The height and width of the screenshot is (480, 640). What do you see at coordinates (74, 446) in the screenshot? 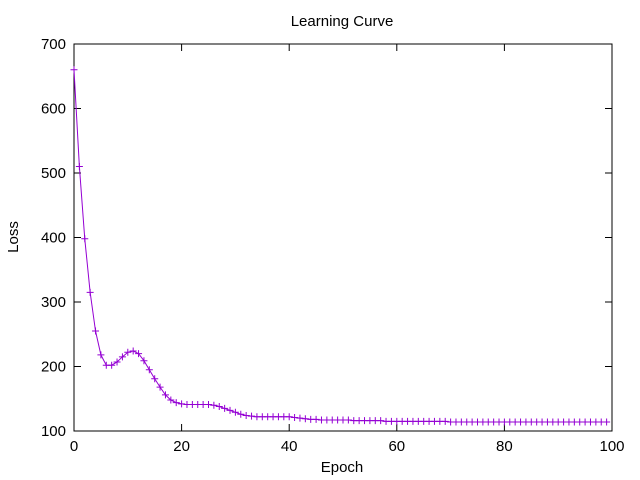
I see `x-tick-label: 0` at bounding box center [74, 446].